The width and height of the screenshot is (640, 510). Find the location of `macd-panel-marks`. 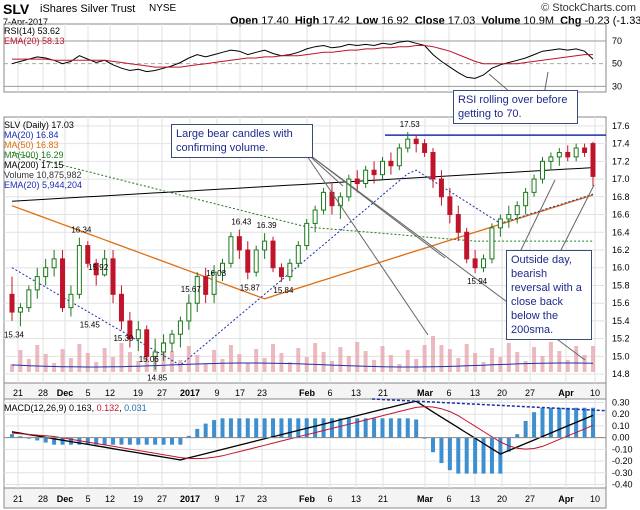

macd-panel-marks is located at coordinates (305, 436).